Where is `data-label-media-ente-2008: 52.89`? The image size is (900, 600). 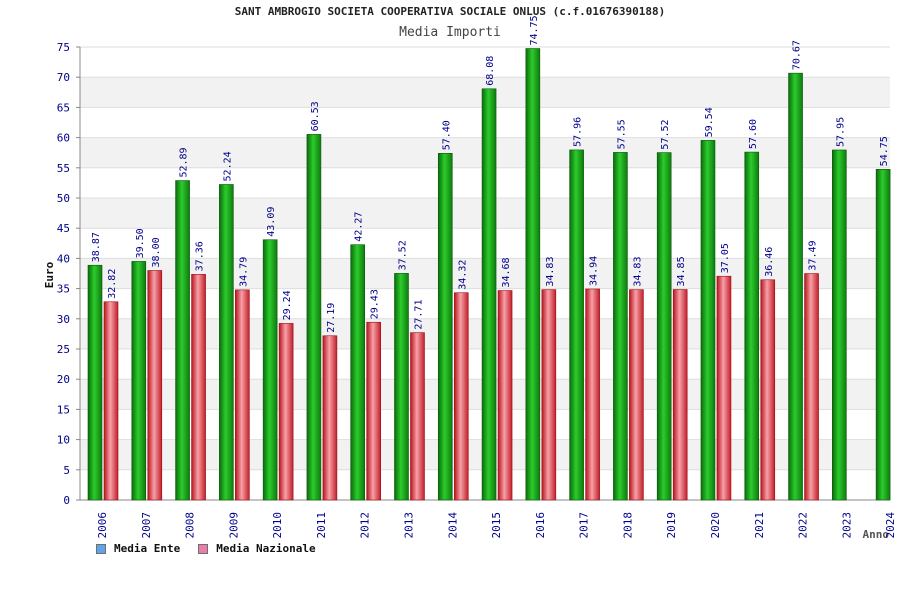 data-label-media-ente-2008: 52.89 is located at coordinates (184, 162).